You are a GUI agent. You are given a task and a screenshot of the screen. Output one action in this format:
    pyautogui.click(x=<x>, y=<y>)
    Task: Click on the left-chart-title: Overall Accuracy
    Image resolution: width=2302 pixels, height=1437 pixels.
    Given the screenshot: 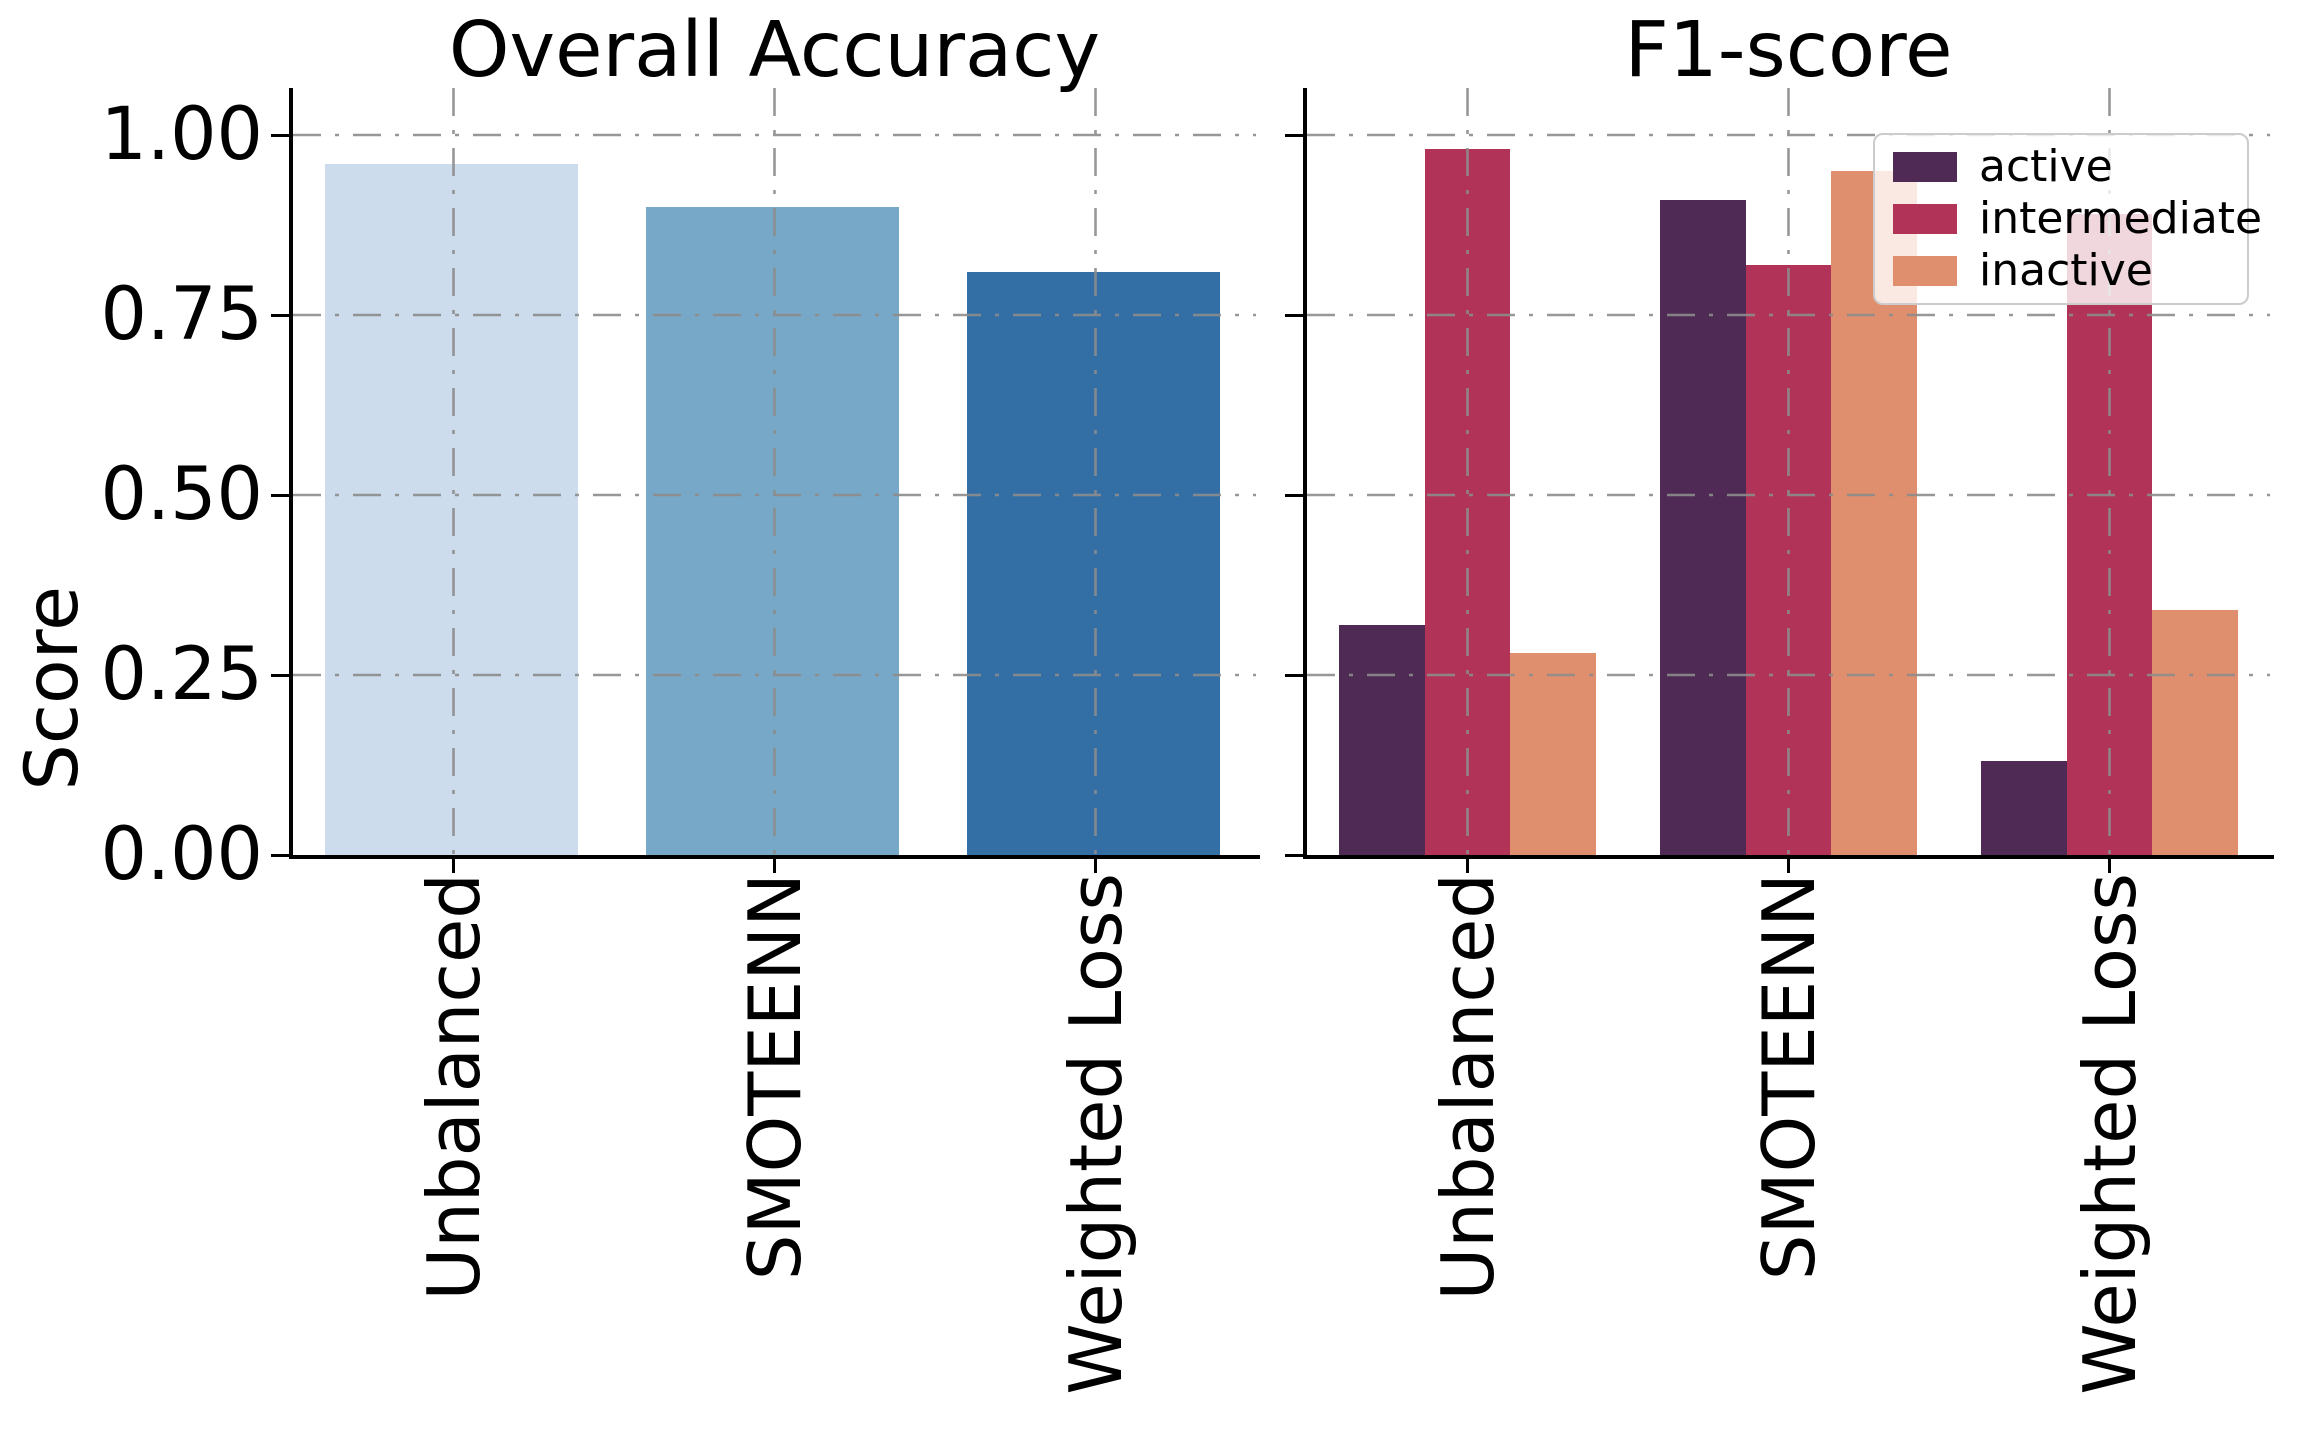 What is the action you would take?
    pyautogui.click(x=774, y=50)
    